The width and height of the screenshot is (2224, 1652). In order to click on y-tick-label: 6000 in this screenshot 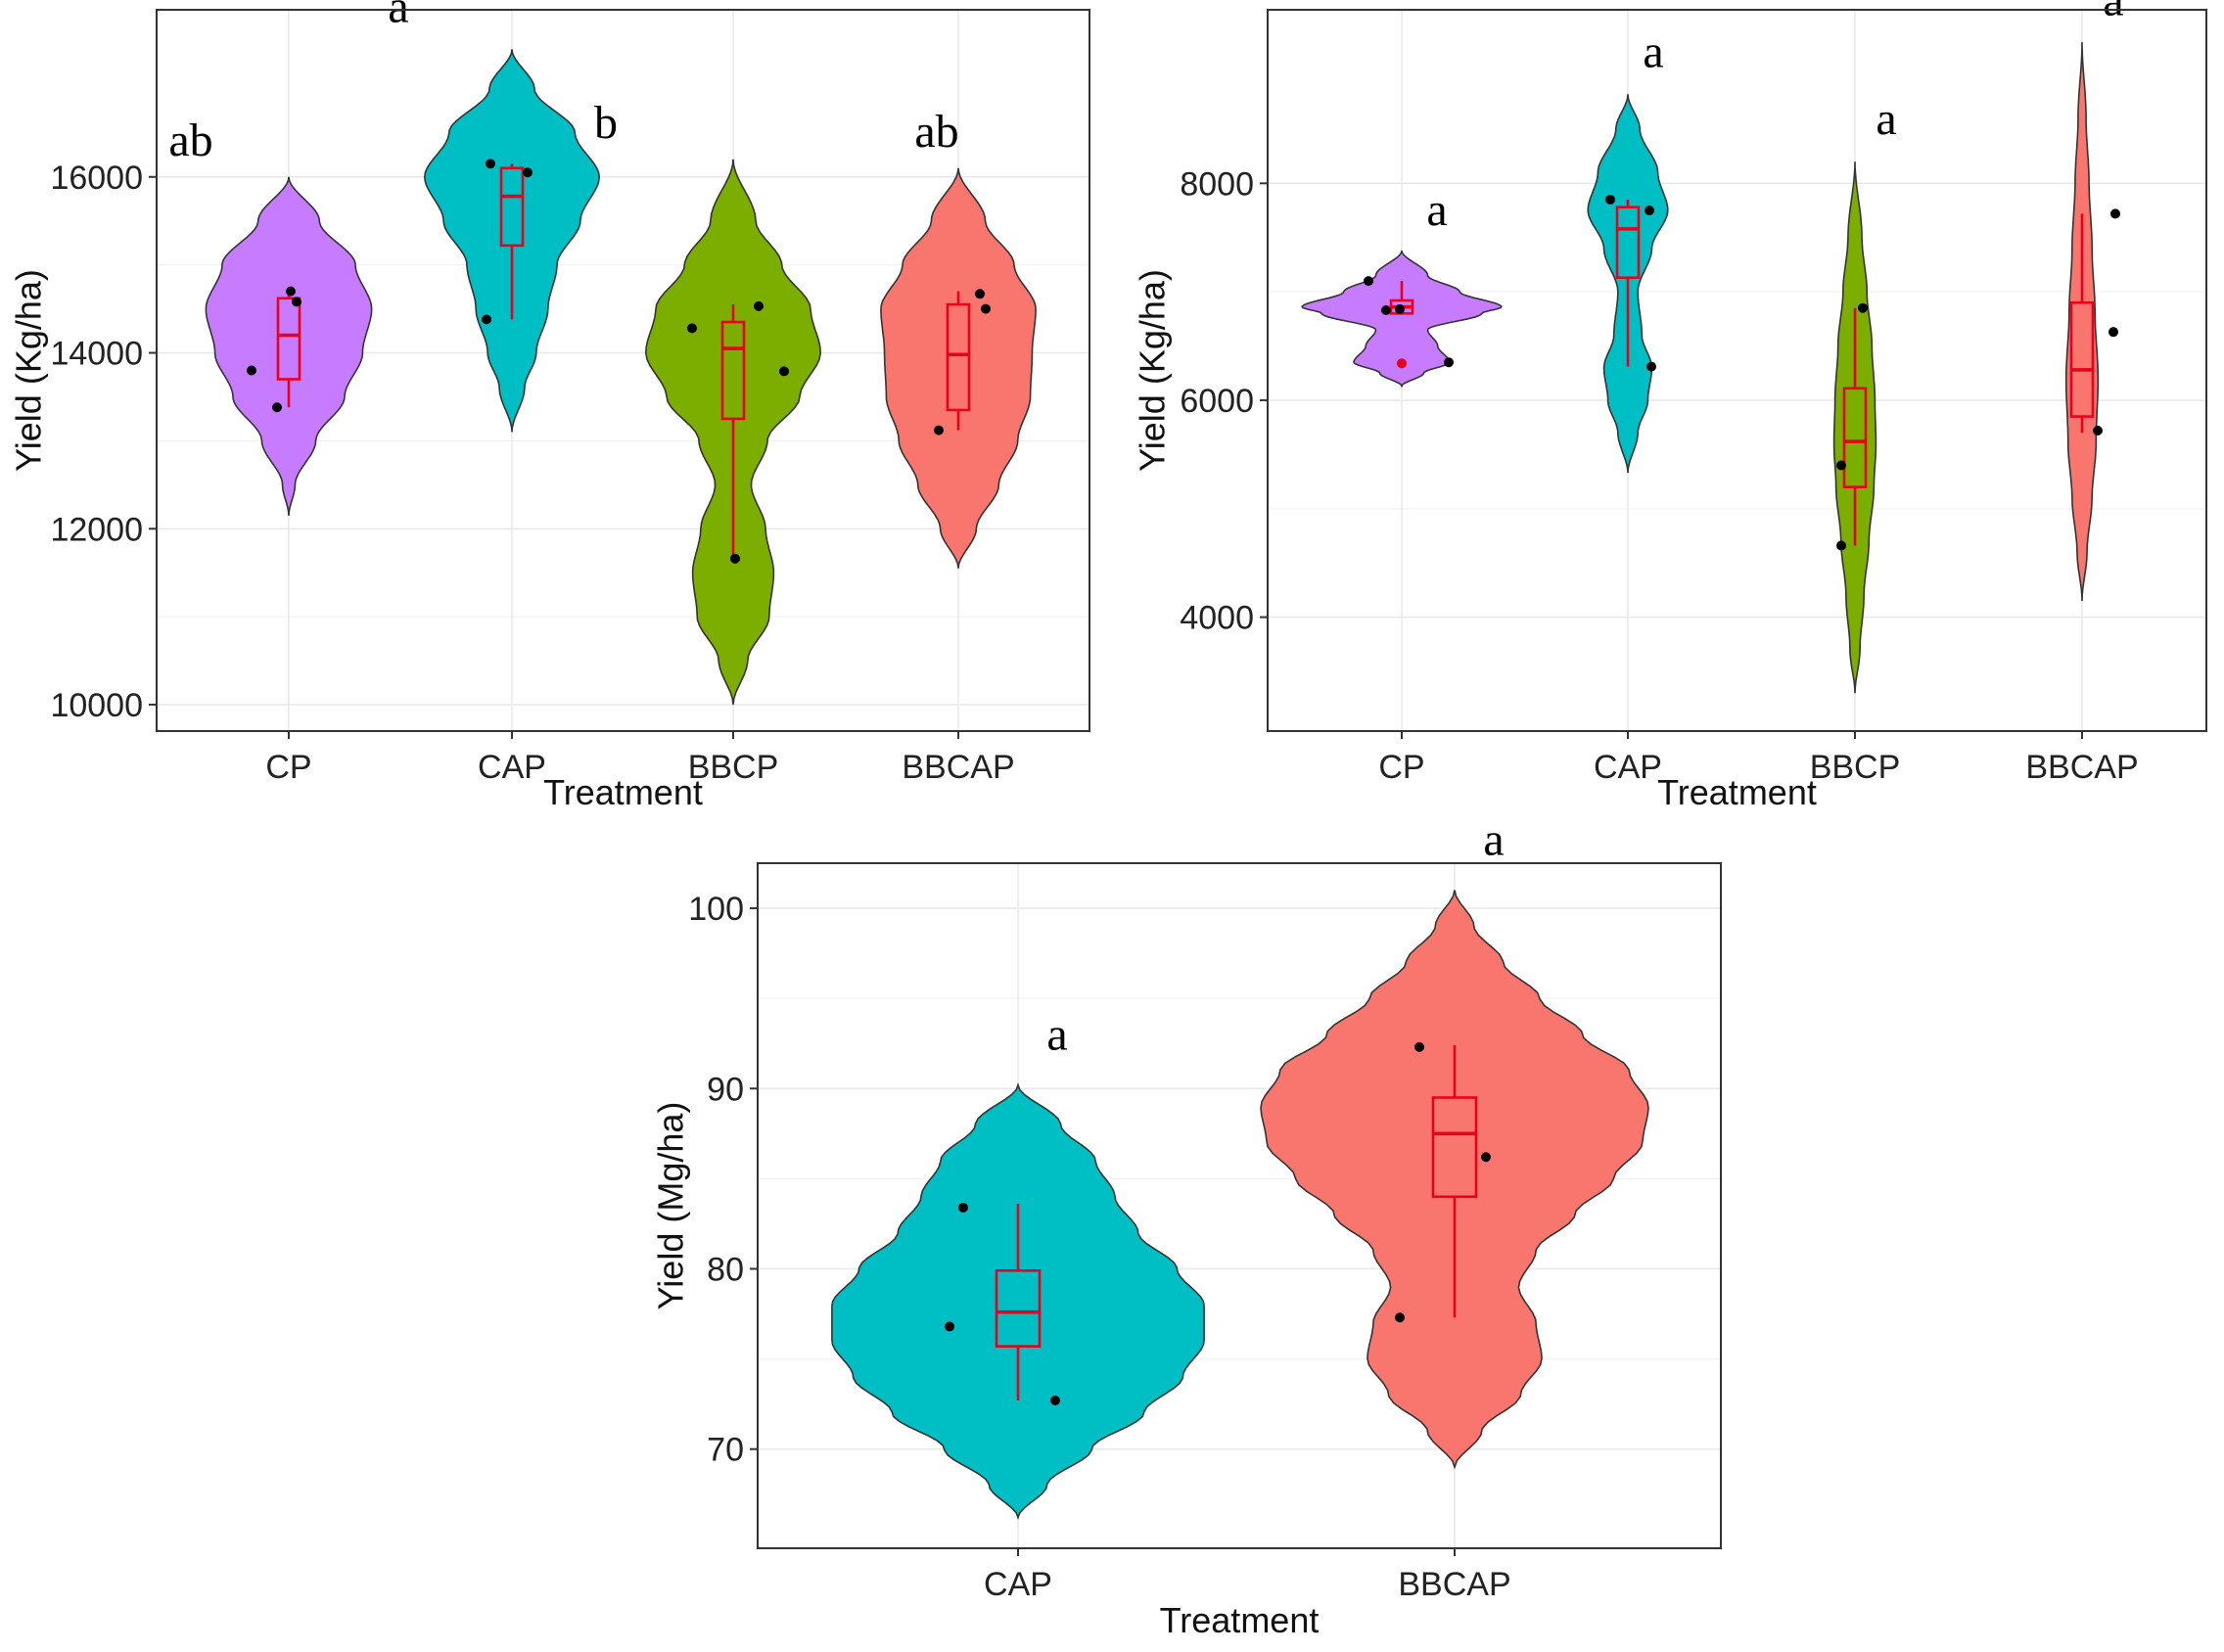, I will do `click(1217, 401)`.